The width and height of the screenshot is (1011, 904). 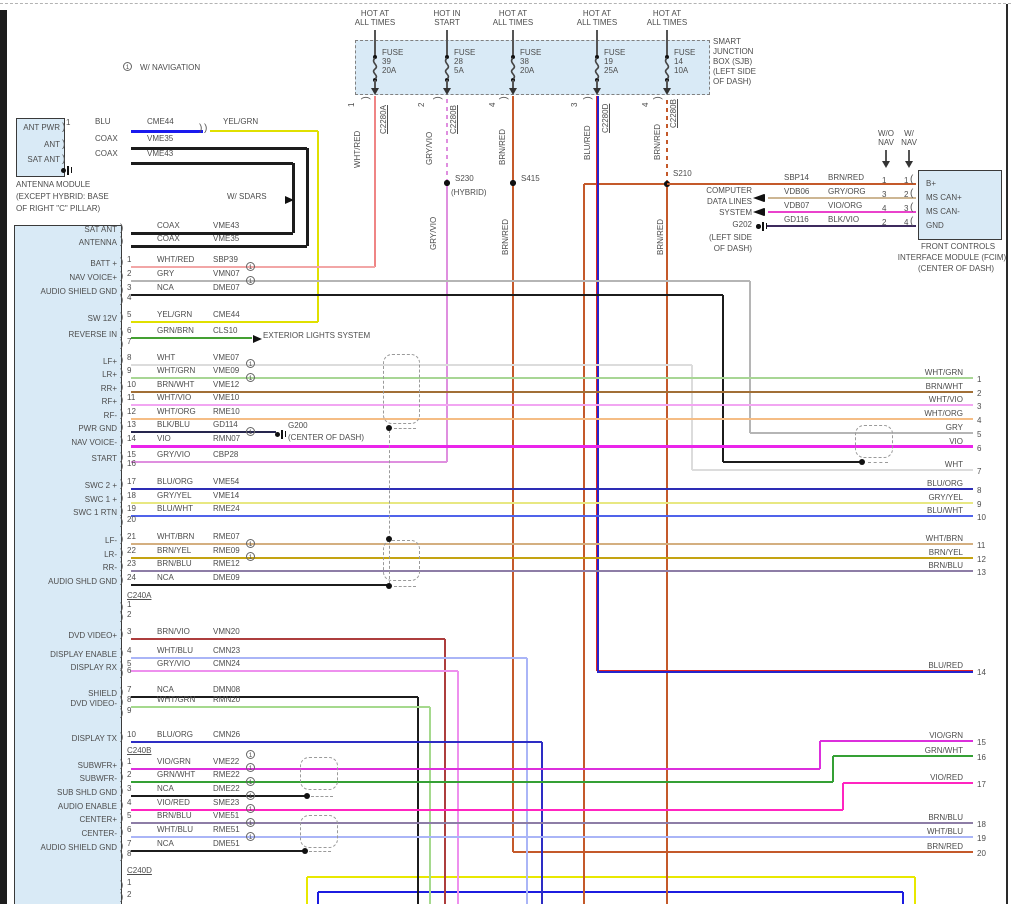 What do you see at coordinates (906, 194) in the screenshot?
I see `fcim-pin-wnav: 2` at bounding box center [906, 194].